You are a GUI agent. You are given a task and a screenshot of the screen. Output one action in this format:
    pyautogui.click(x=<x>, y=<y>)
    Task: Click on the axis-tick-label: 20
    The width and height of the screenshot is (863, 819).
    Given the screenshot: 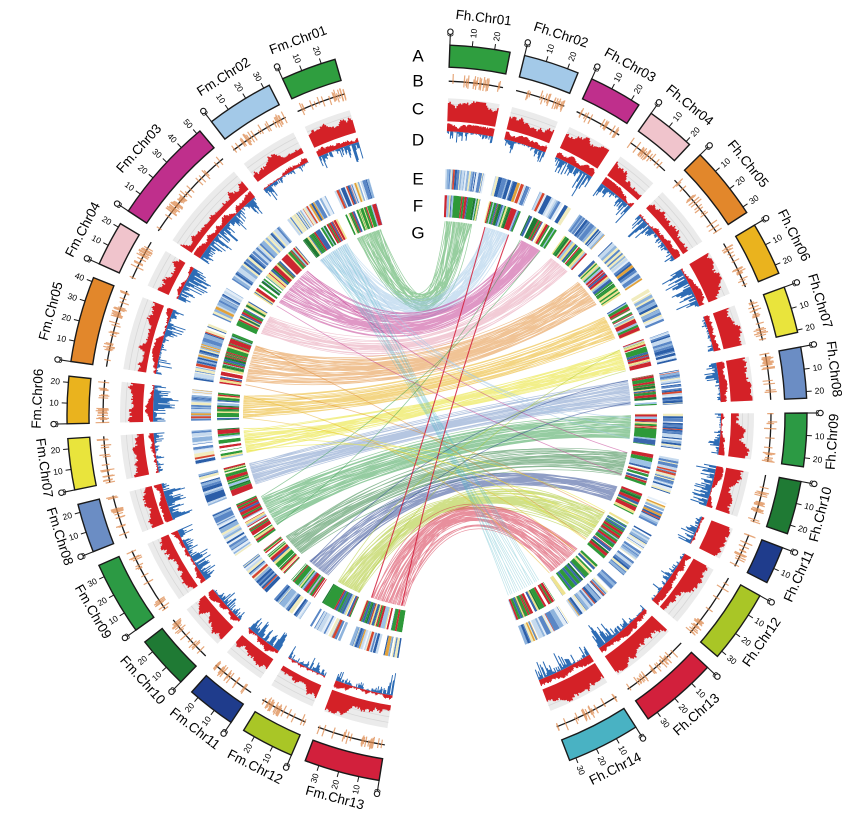 What is the action you would take?
    pyautogui.click(x=819, y=390)
    